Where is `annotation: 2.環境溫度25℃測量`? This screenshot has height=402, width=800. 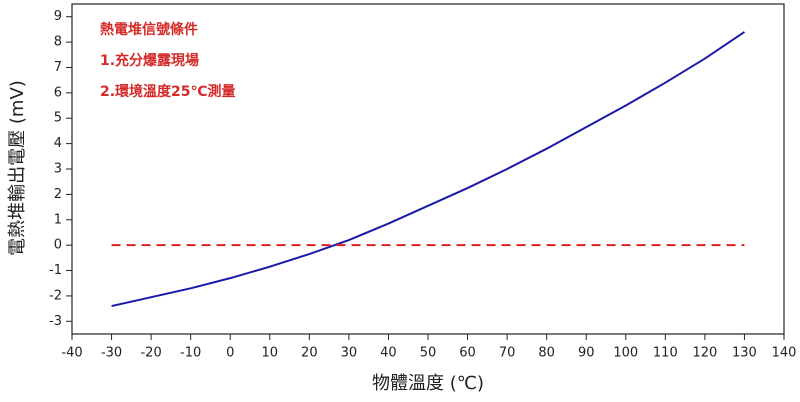
annotation: 2.環境溫度25℃測量 is located at coordinates (168, 91).